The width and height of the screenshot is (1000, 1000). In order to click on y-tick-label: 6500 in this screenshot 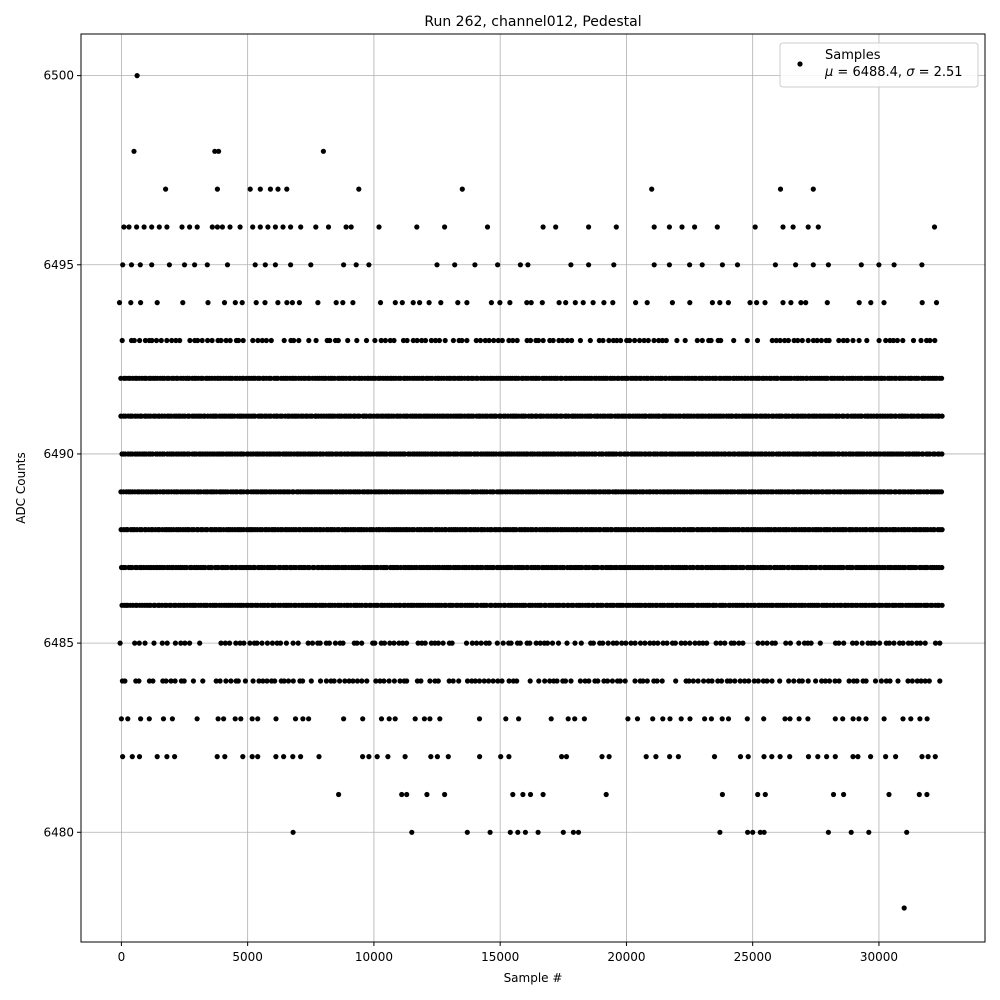, I will do `click(58, 76)`.